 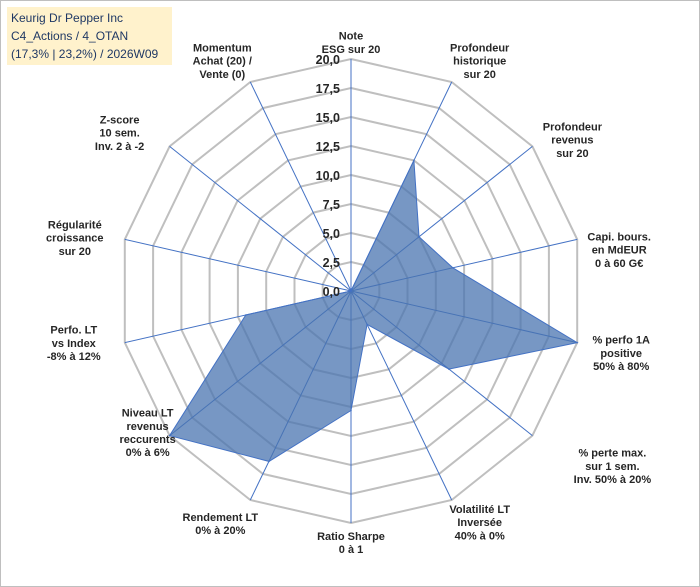 I want to click on axis-label-line: vs Index, so click(x=74, y=344).